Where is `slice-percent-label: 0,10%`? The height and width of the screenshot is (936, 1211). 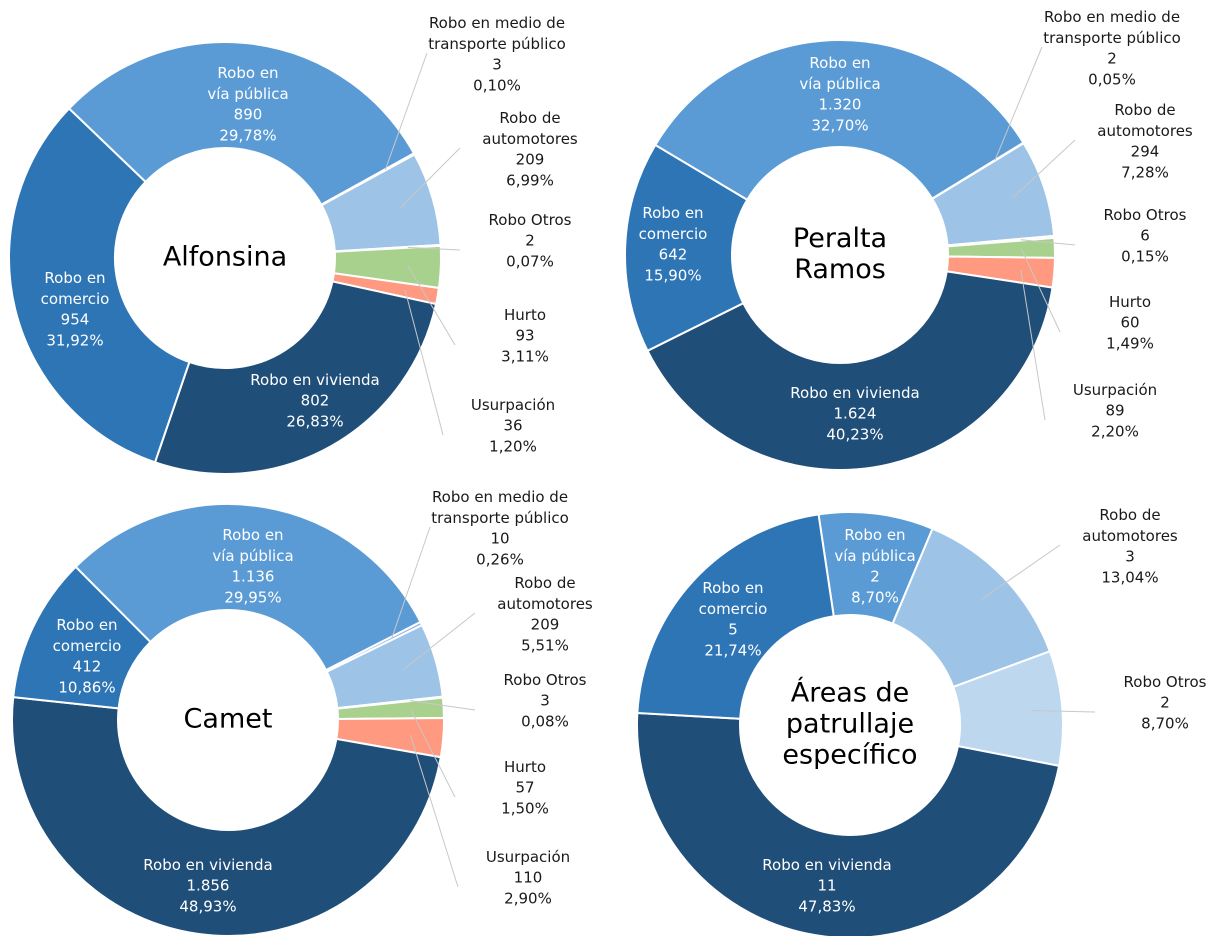 slice-percent-label: 0,10% is located at coordinates (497, 86).